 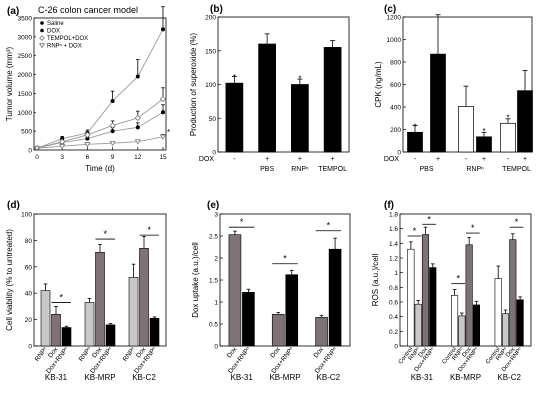 I want to click on y-tick-label: 0.2, so click(x=393, y=332).